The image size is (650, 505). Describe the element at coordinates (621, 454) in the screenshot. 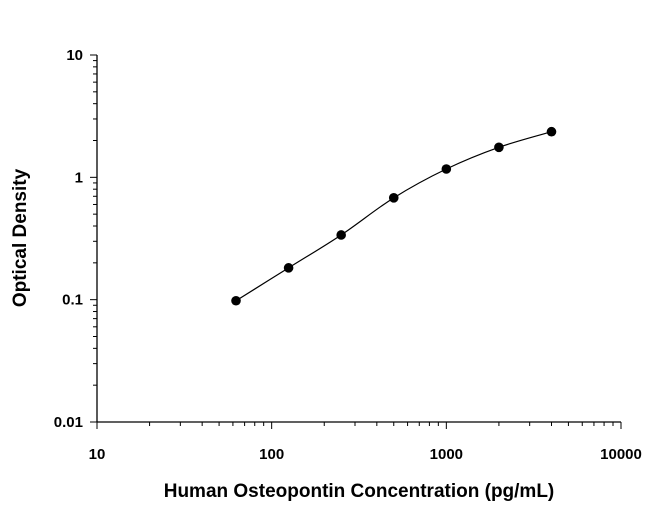

I see `x-tick-label: 10000` at that location.